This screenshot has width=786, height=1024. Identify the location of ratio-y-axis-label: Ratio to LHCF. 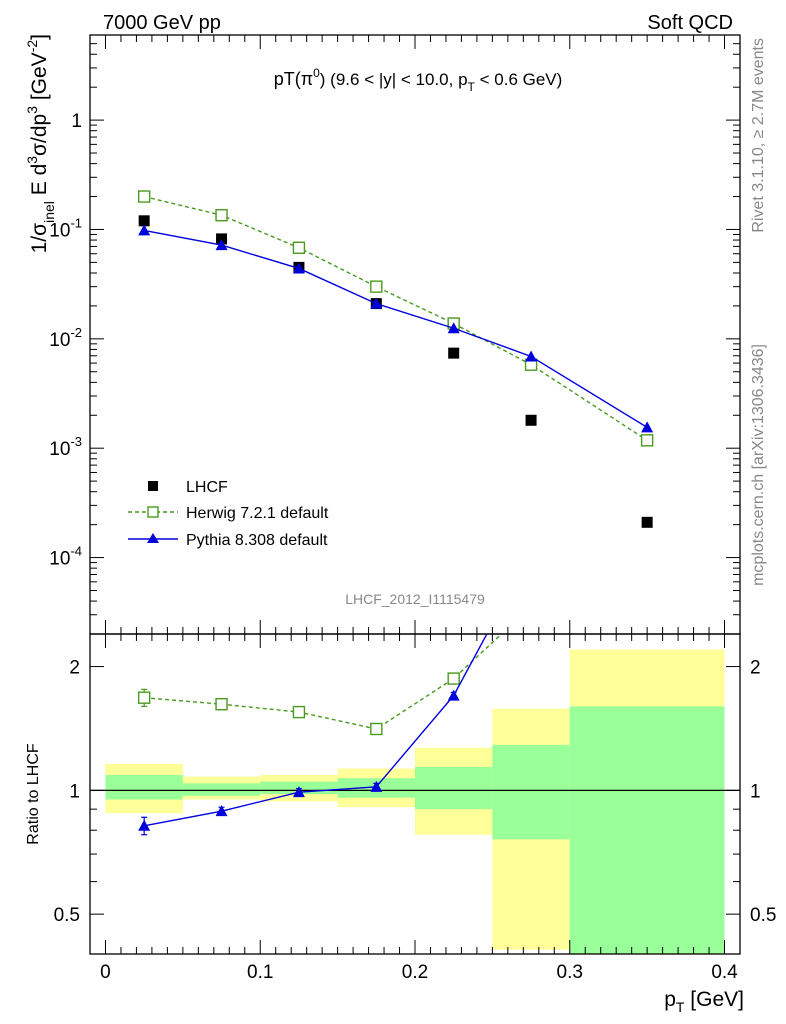
(33, 794).